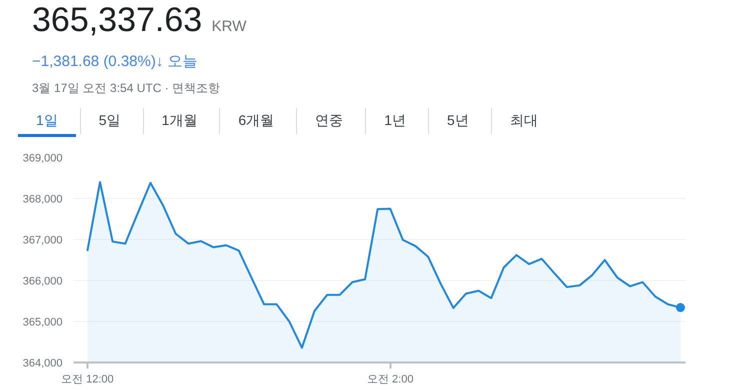 The height and width of the screenshot is (390, 738). What do you see at coordinates (229, 26) in the screenshot?
I see `text: KRW` at bounding box center [229, 26].